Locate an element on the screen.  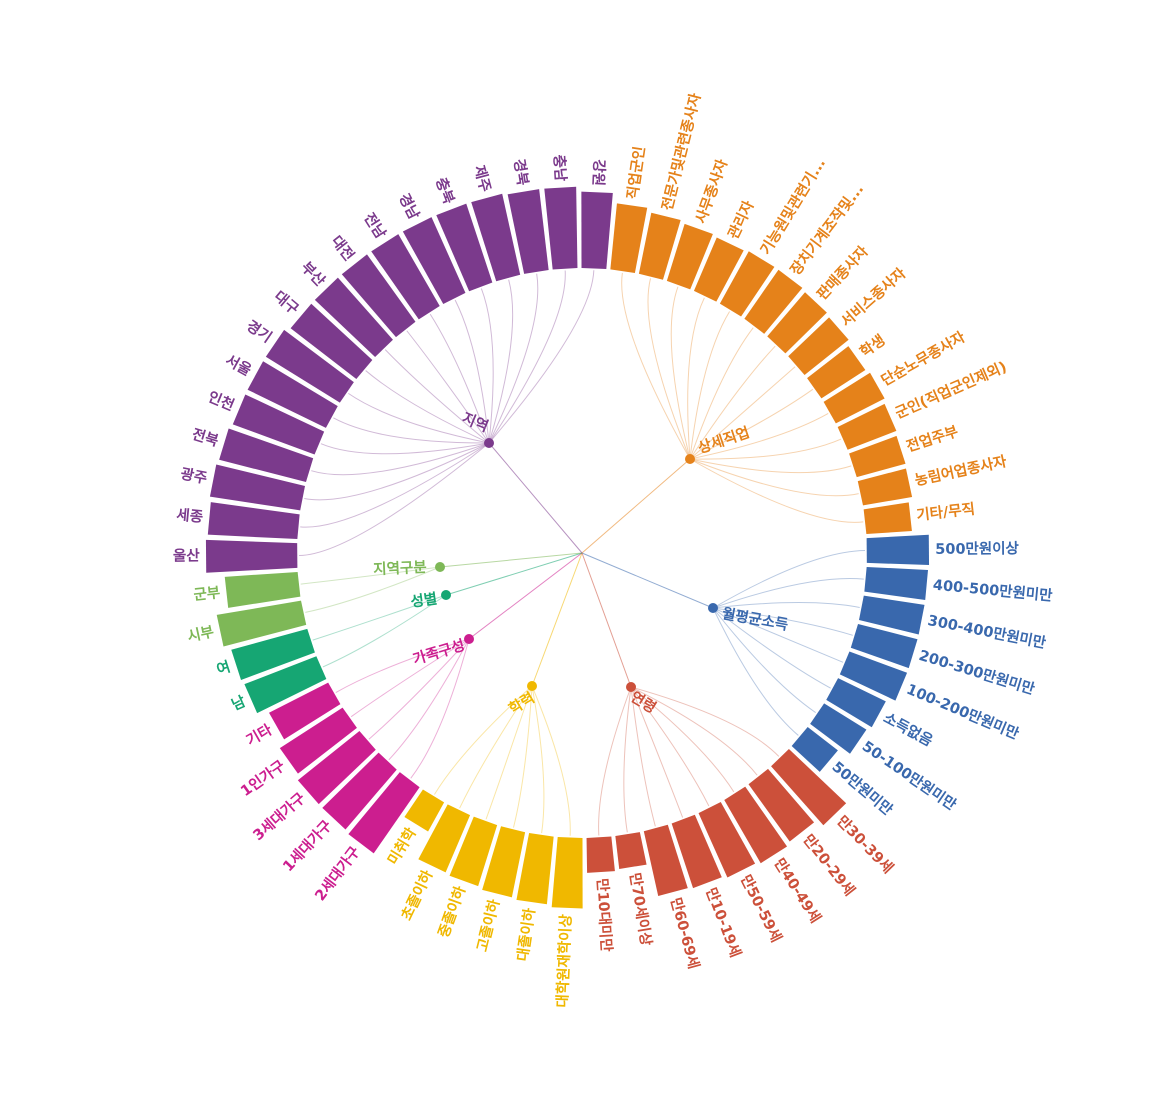
bar-만10-19세 is located at coordinates (696, 851).